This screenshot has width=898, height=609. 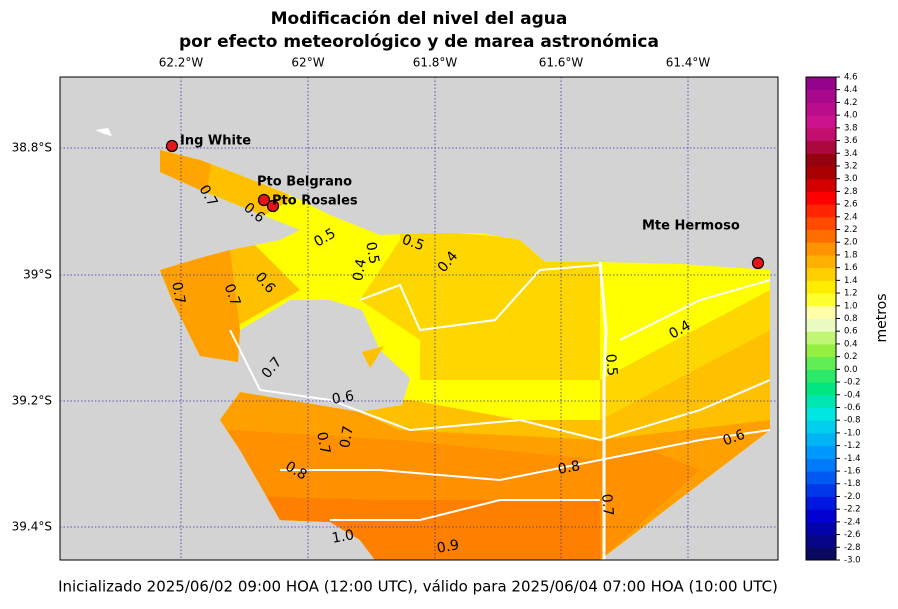 I want to click on colorbar-tick-label: -2.0, so click(x=852, y=497).